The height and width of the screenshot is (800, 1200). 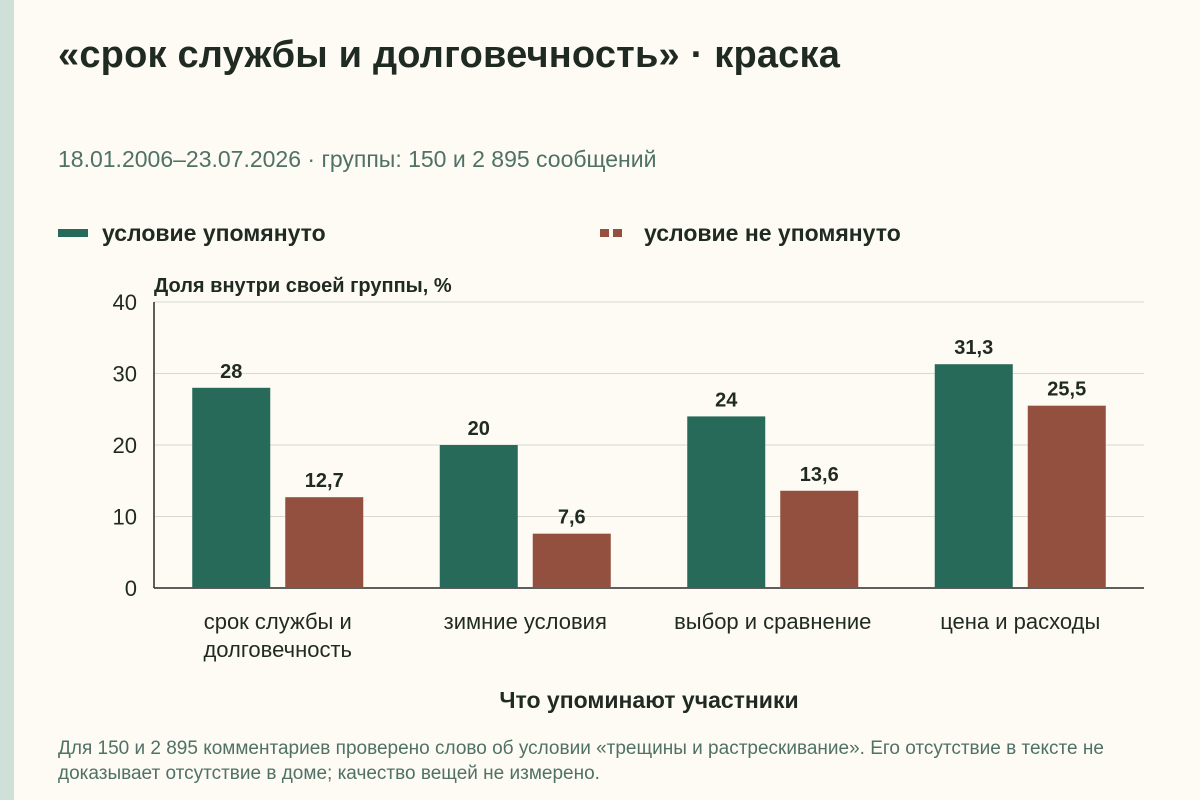 What do you see at coordinates (125, 374) in the screenshot?
I see `y-tick-label: 30` at bounding box center [125, 374].